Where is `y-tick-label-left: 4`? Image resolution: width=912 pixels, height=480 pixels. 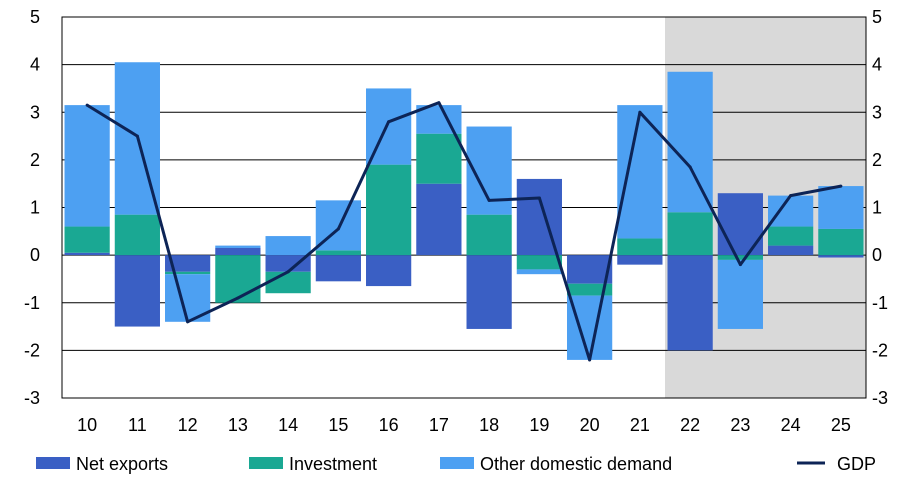
y-tick-label-left: 4 is located at coordinates (35, 65).